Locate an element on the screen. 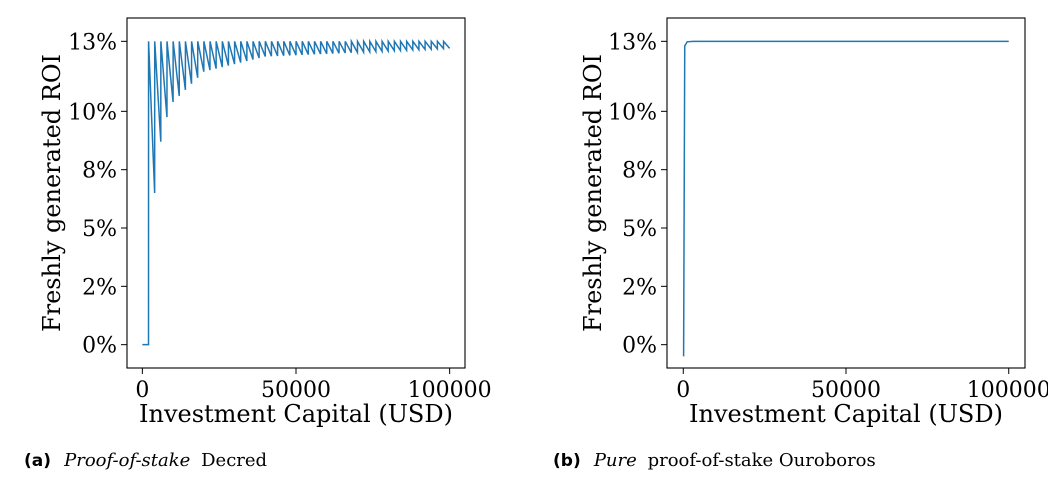 Image resolution: width=1048 pixels, height=477 pixels. caption-a-text: Decred is located at coordinates (231, 460).